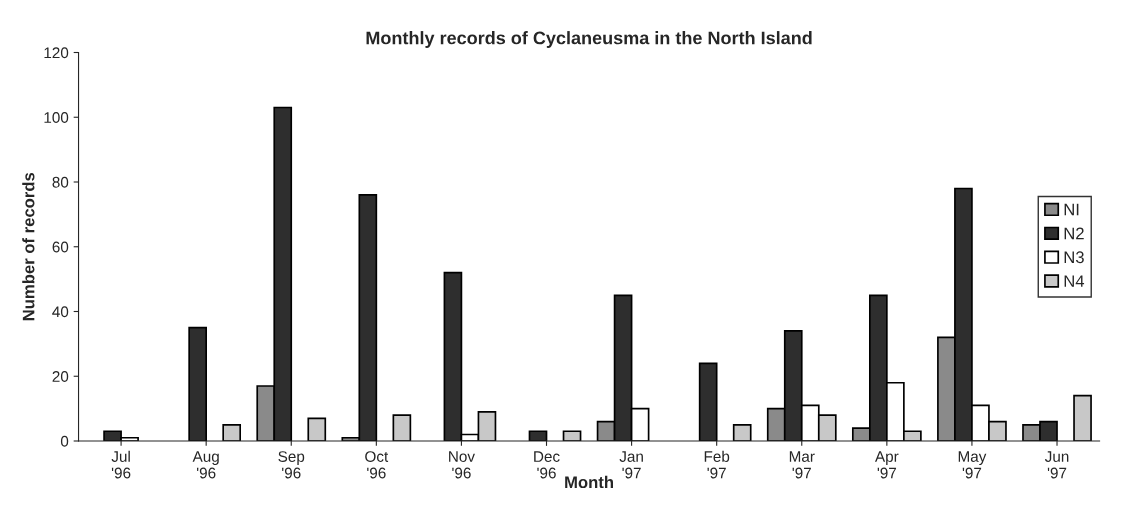  What do you see at coordinates (60, 376) in the screenshot?
I see `y-tick-label: 20` at bounding box center [60, 376].